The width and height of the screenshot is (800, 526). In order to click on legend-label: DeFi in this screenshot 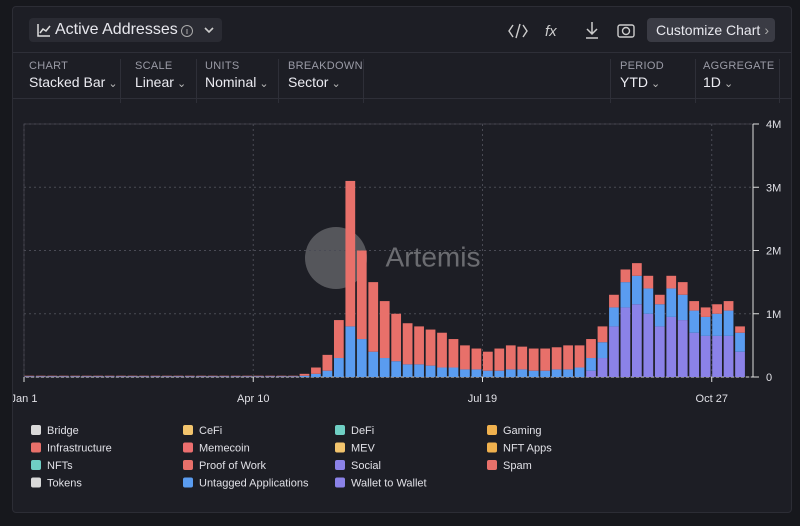, I will do `click(362, 431)`.